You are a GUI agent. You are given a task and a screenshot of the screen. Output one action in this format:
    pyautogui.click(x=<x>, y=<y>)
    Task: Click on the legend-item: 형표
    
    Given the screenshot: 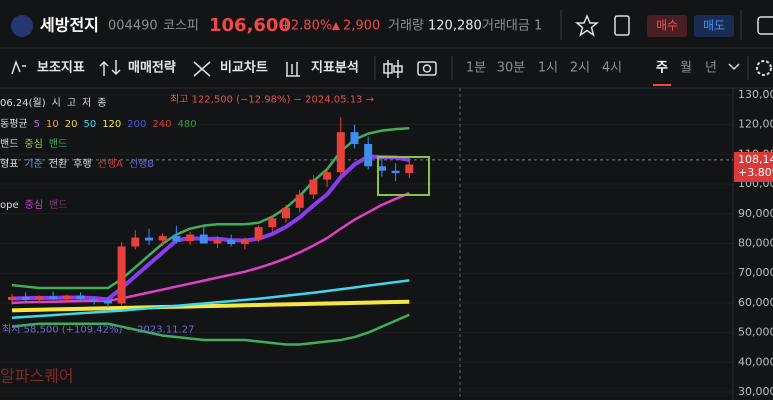 What is the action you would take?
    pyautogui.click(x=9, y=164)
    